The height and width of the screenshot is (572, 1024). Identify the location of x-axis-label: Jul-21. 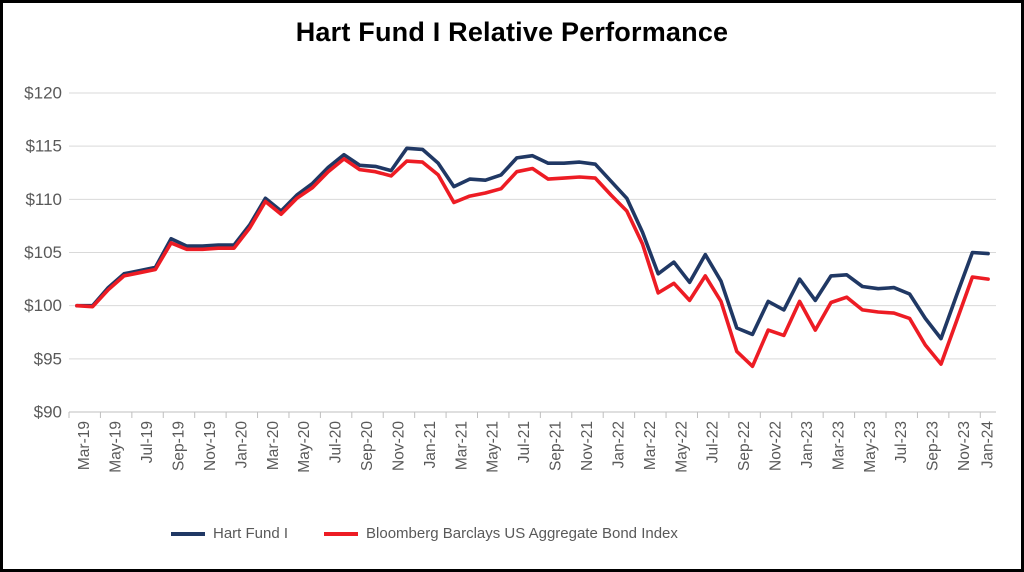
(524, 442).